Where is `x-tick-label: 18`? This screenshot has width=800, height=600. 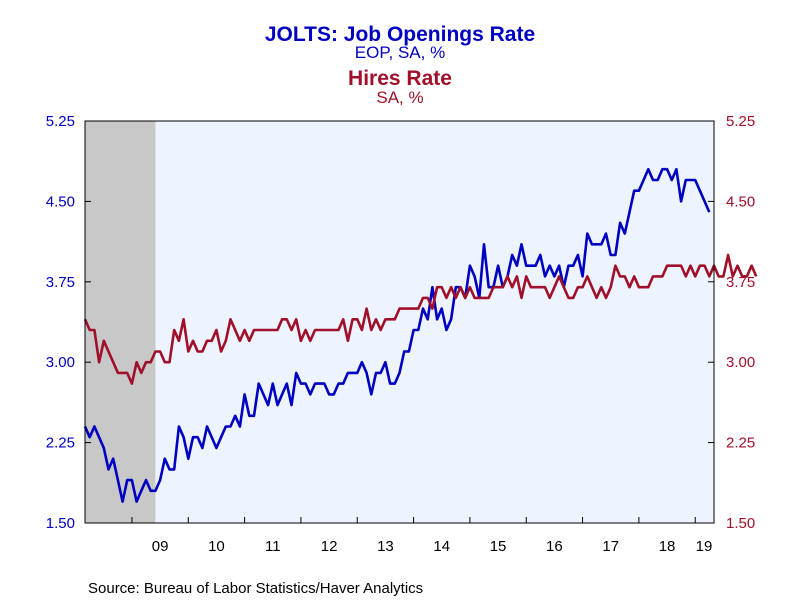
x-tick-label: 18 is located at coordinates (667, 546).